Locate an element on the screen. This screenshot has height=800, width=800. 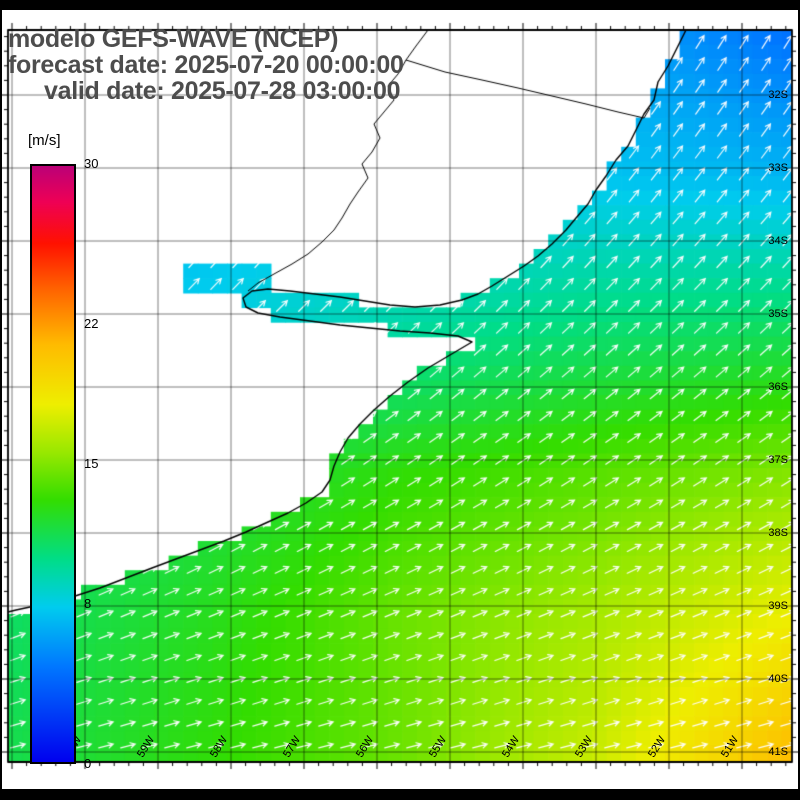
colorbar-tick-8: 8 is located at coordinates (88, 603).